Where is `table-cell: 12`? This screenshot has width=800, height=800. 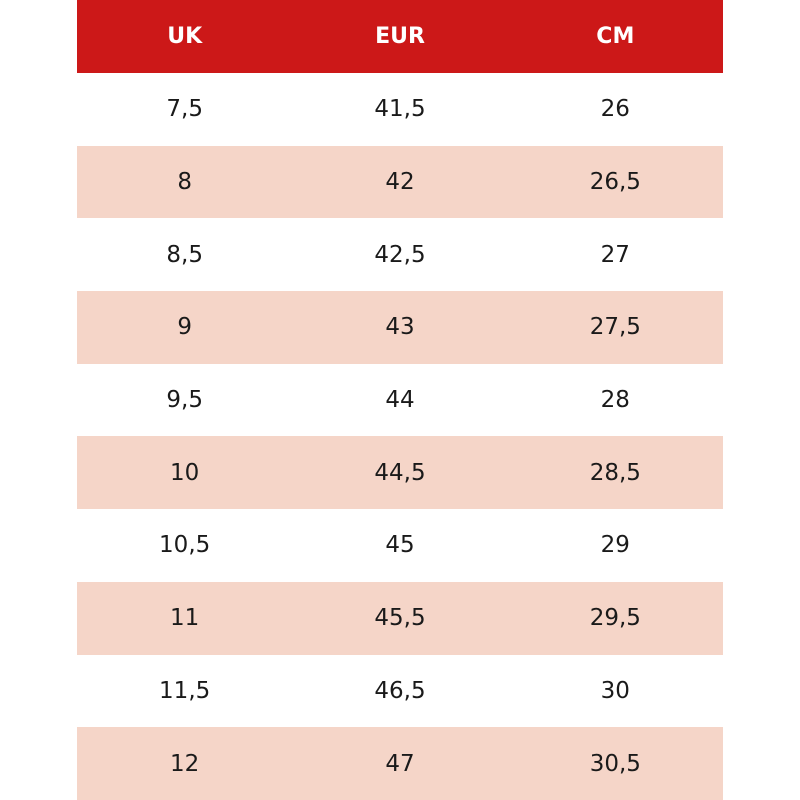
table-cell: 12 is located at coordinates (185, 763).